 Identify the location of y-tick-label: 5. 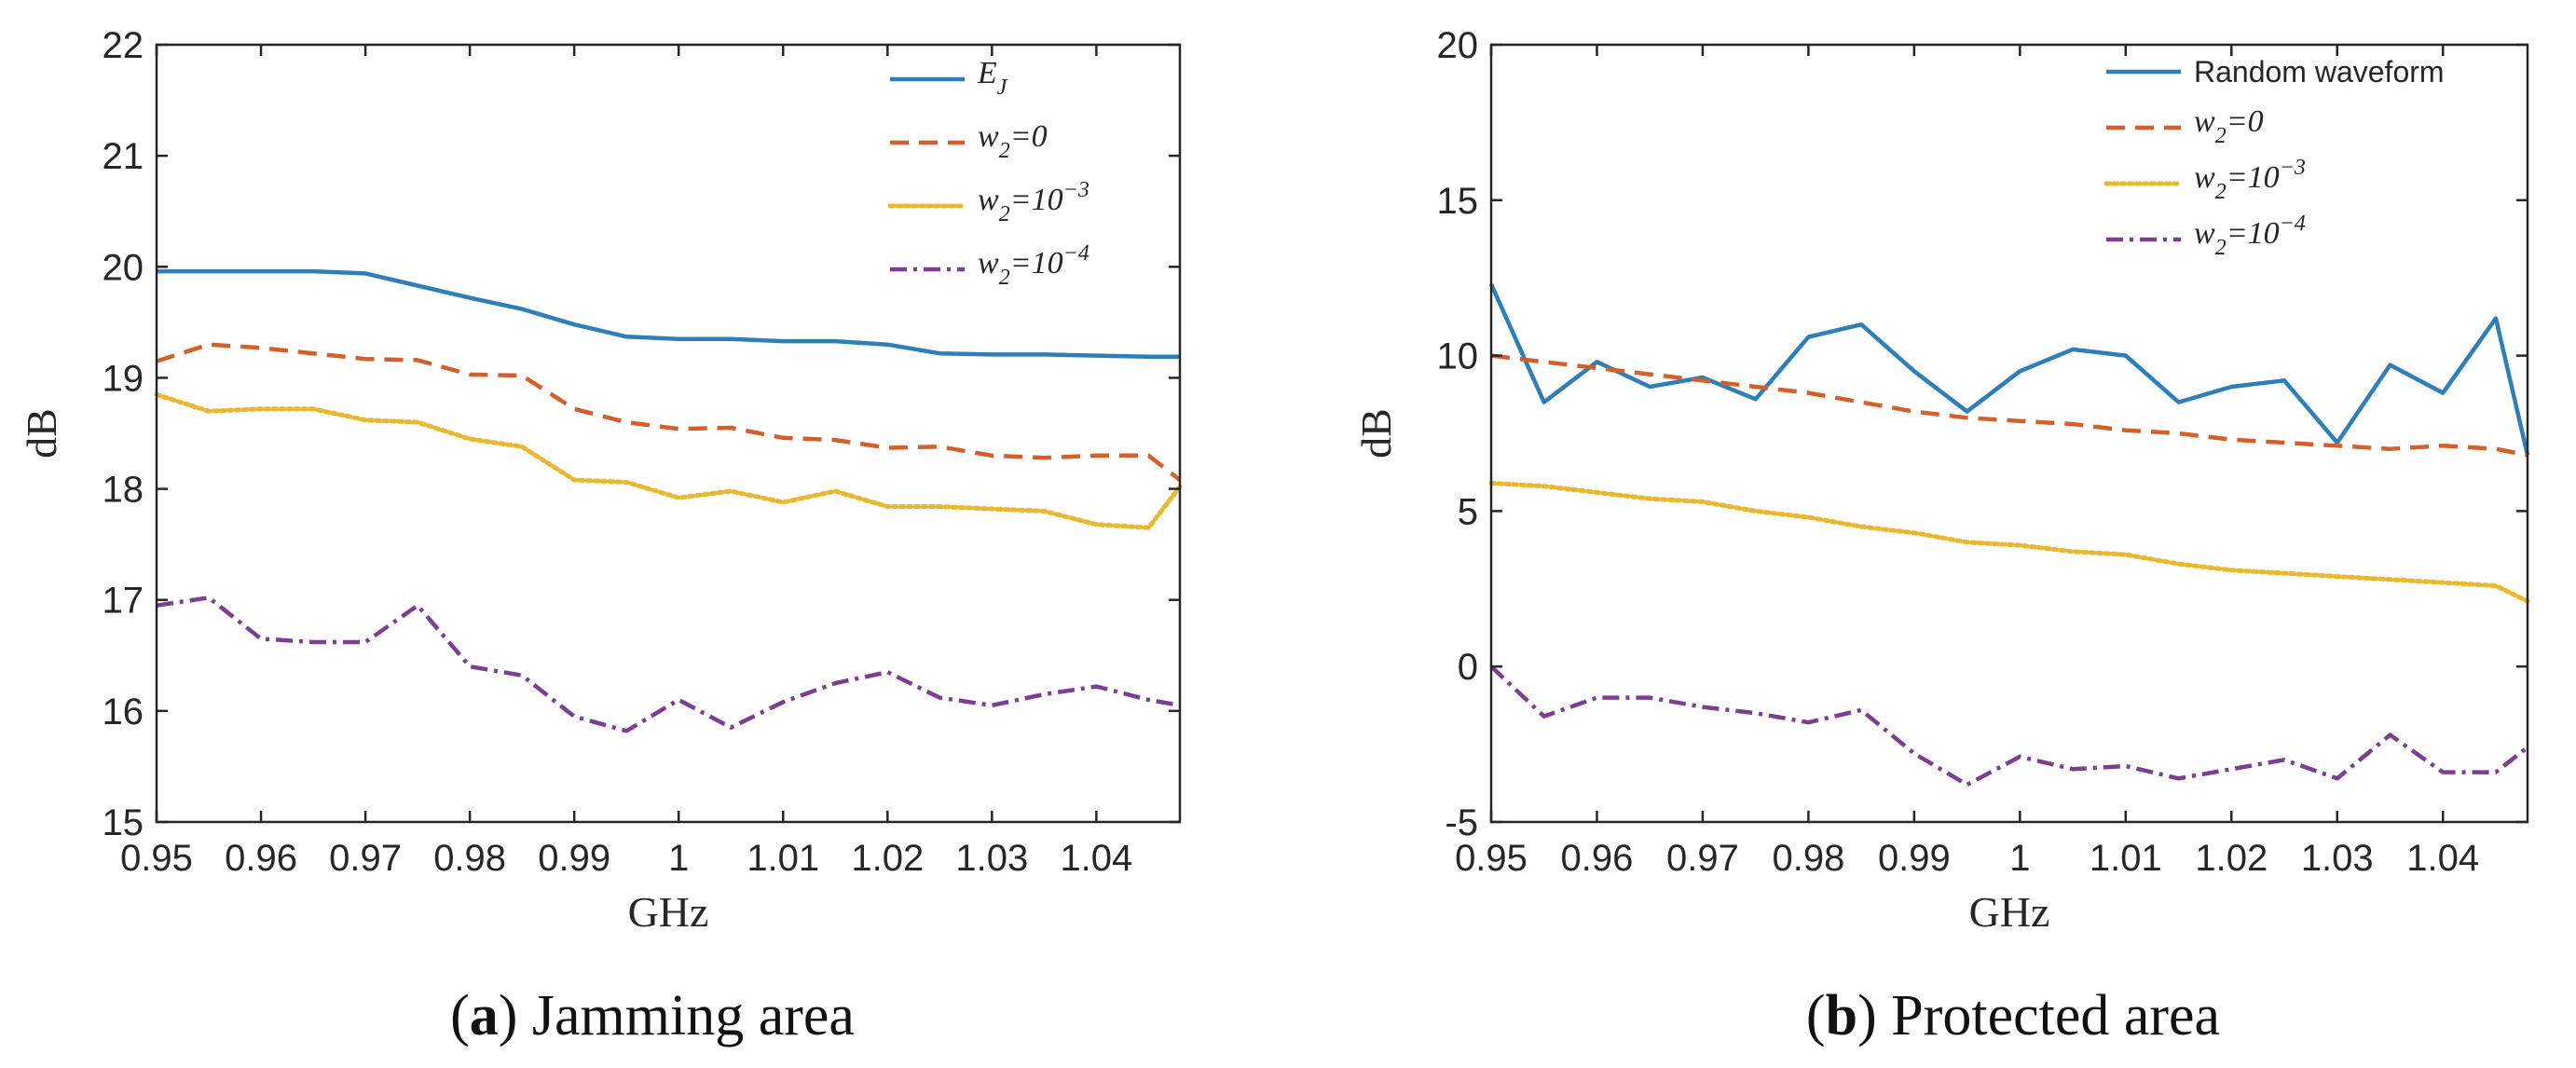
(1468, 512).